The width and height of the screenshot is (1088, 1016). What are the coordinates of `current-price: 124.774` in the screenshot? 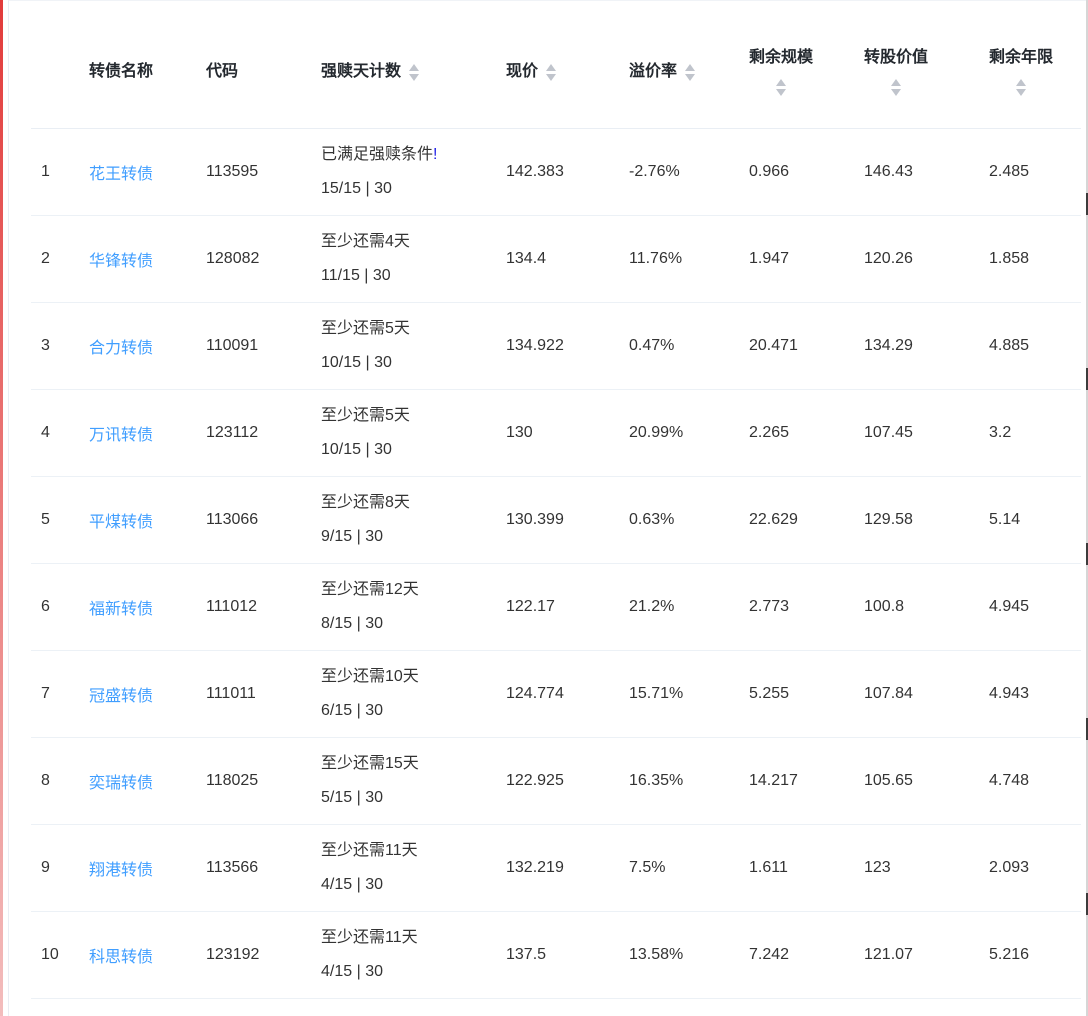 It's located at (567, 694).